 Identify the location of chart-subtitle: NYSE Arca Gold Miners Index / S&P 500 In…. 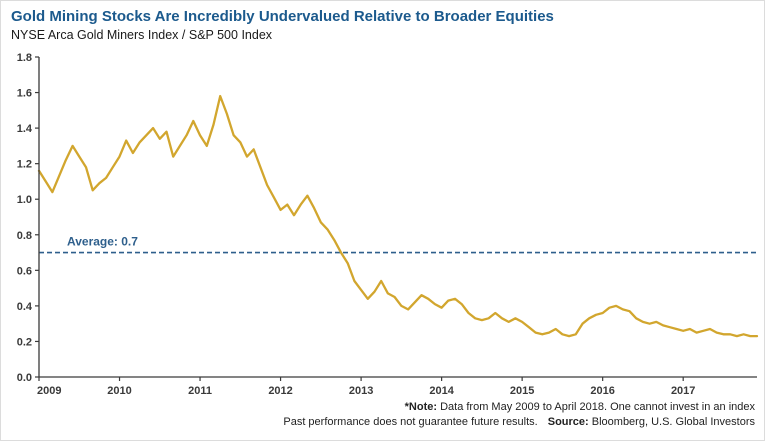
(142, 35).